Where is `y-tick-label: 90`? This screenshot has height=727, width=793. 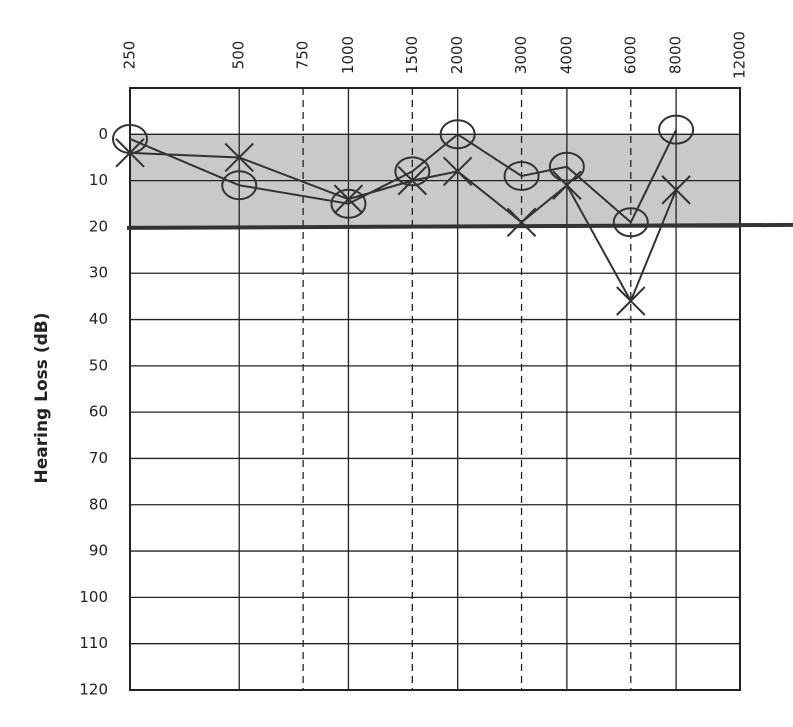
y-tick-label: 90 is located at coordinates (98, 551).